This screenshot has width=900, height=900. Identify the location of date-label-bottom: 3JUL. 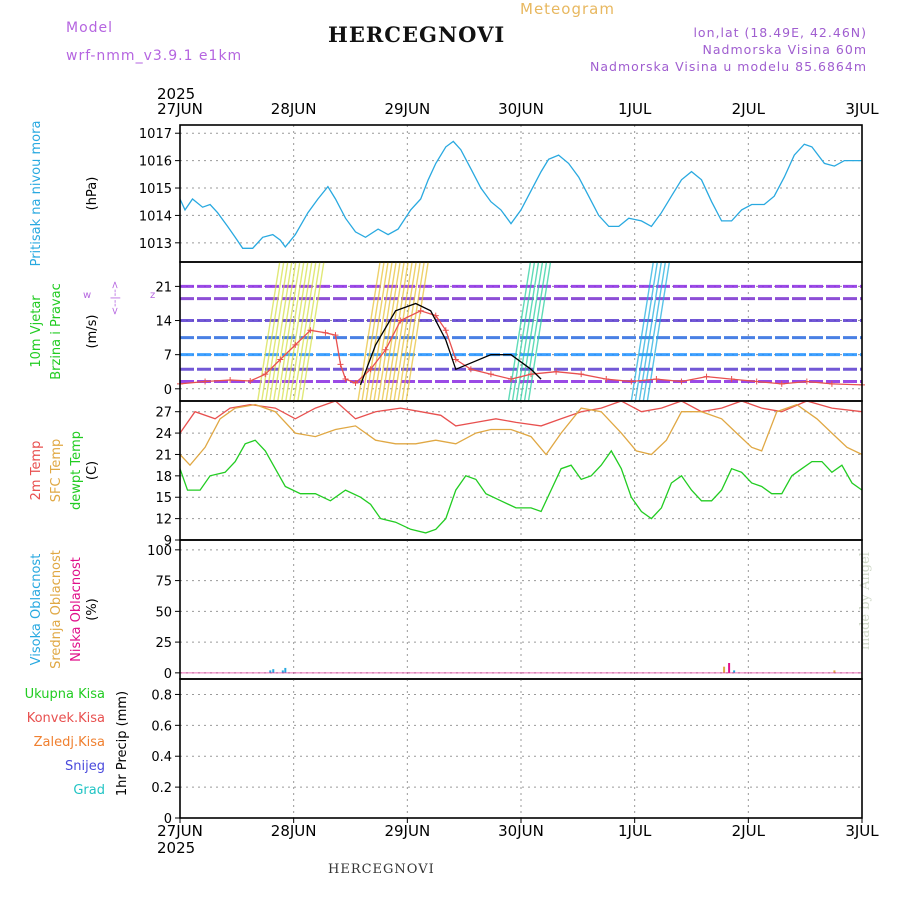
(862, 831).